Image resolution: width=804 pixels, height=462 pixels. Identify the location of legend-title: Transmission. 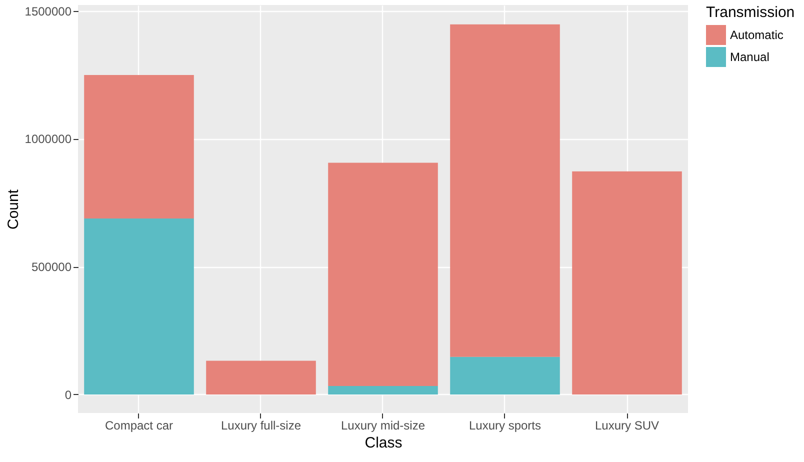
(750, 12).